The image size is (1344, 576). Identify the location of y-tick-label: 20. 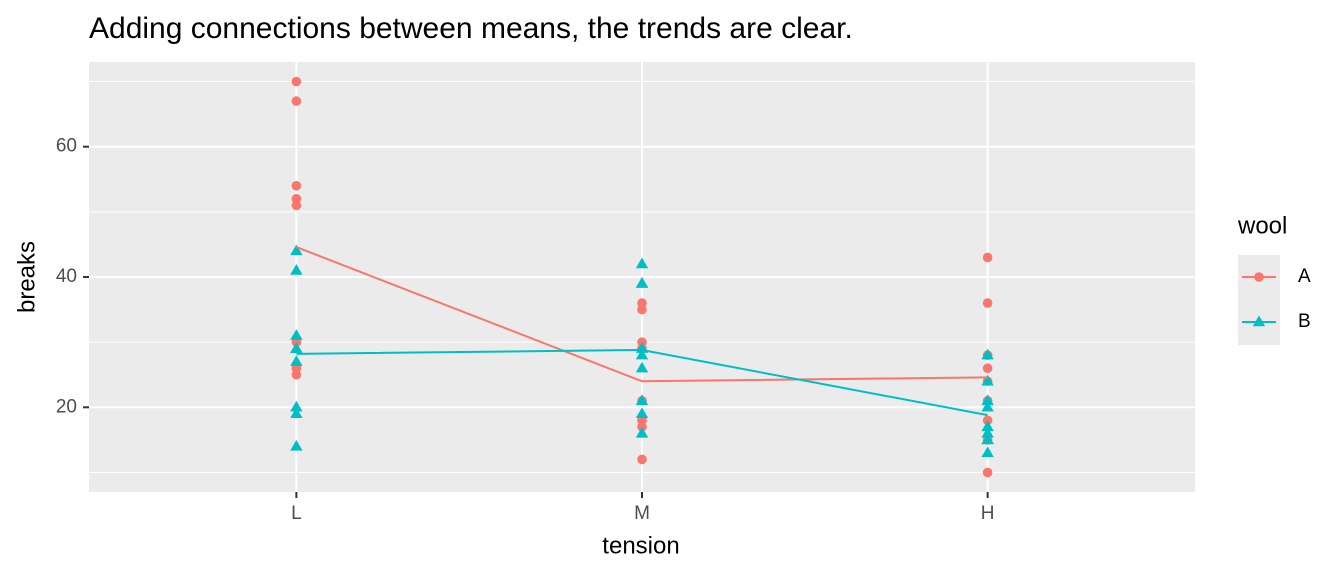
(66, 406).